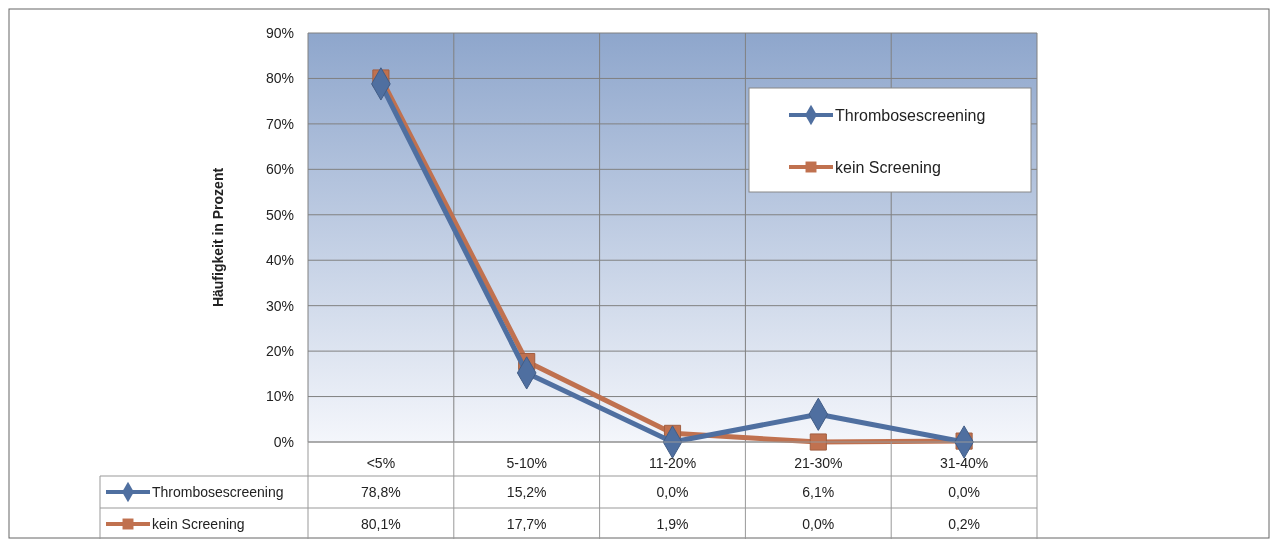  Describe the element at coordinates (381, 491) in the screenshot. I see `data-label: 78,8%` at that location.